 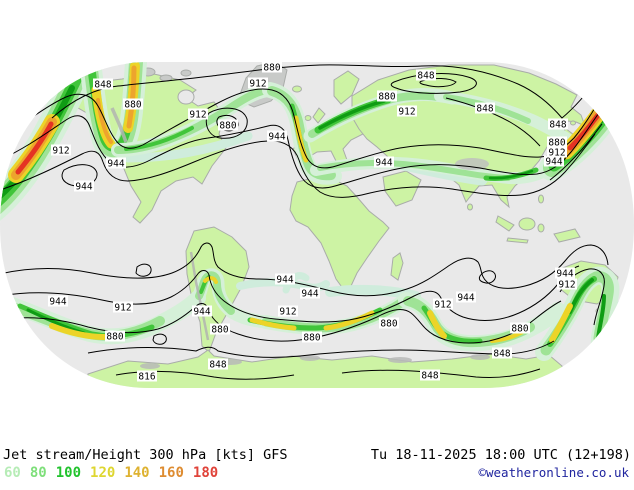 What do you see at coordinates (573, 123) in the screenshot?
I see `hokkaido` at bounding box center [573, 123].